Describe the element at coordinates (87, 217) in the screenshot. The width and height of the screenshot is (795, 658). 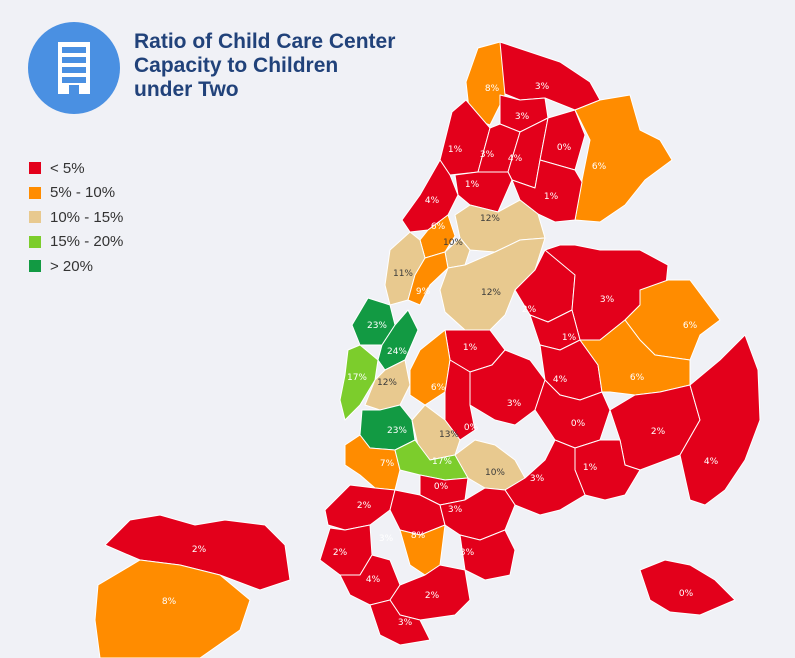
I see `legend-label: 10% - 15%` at that location.